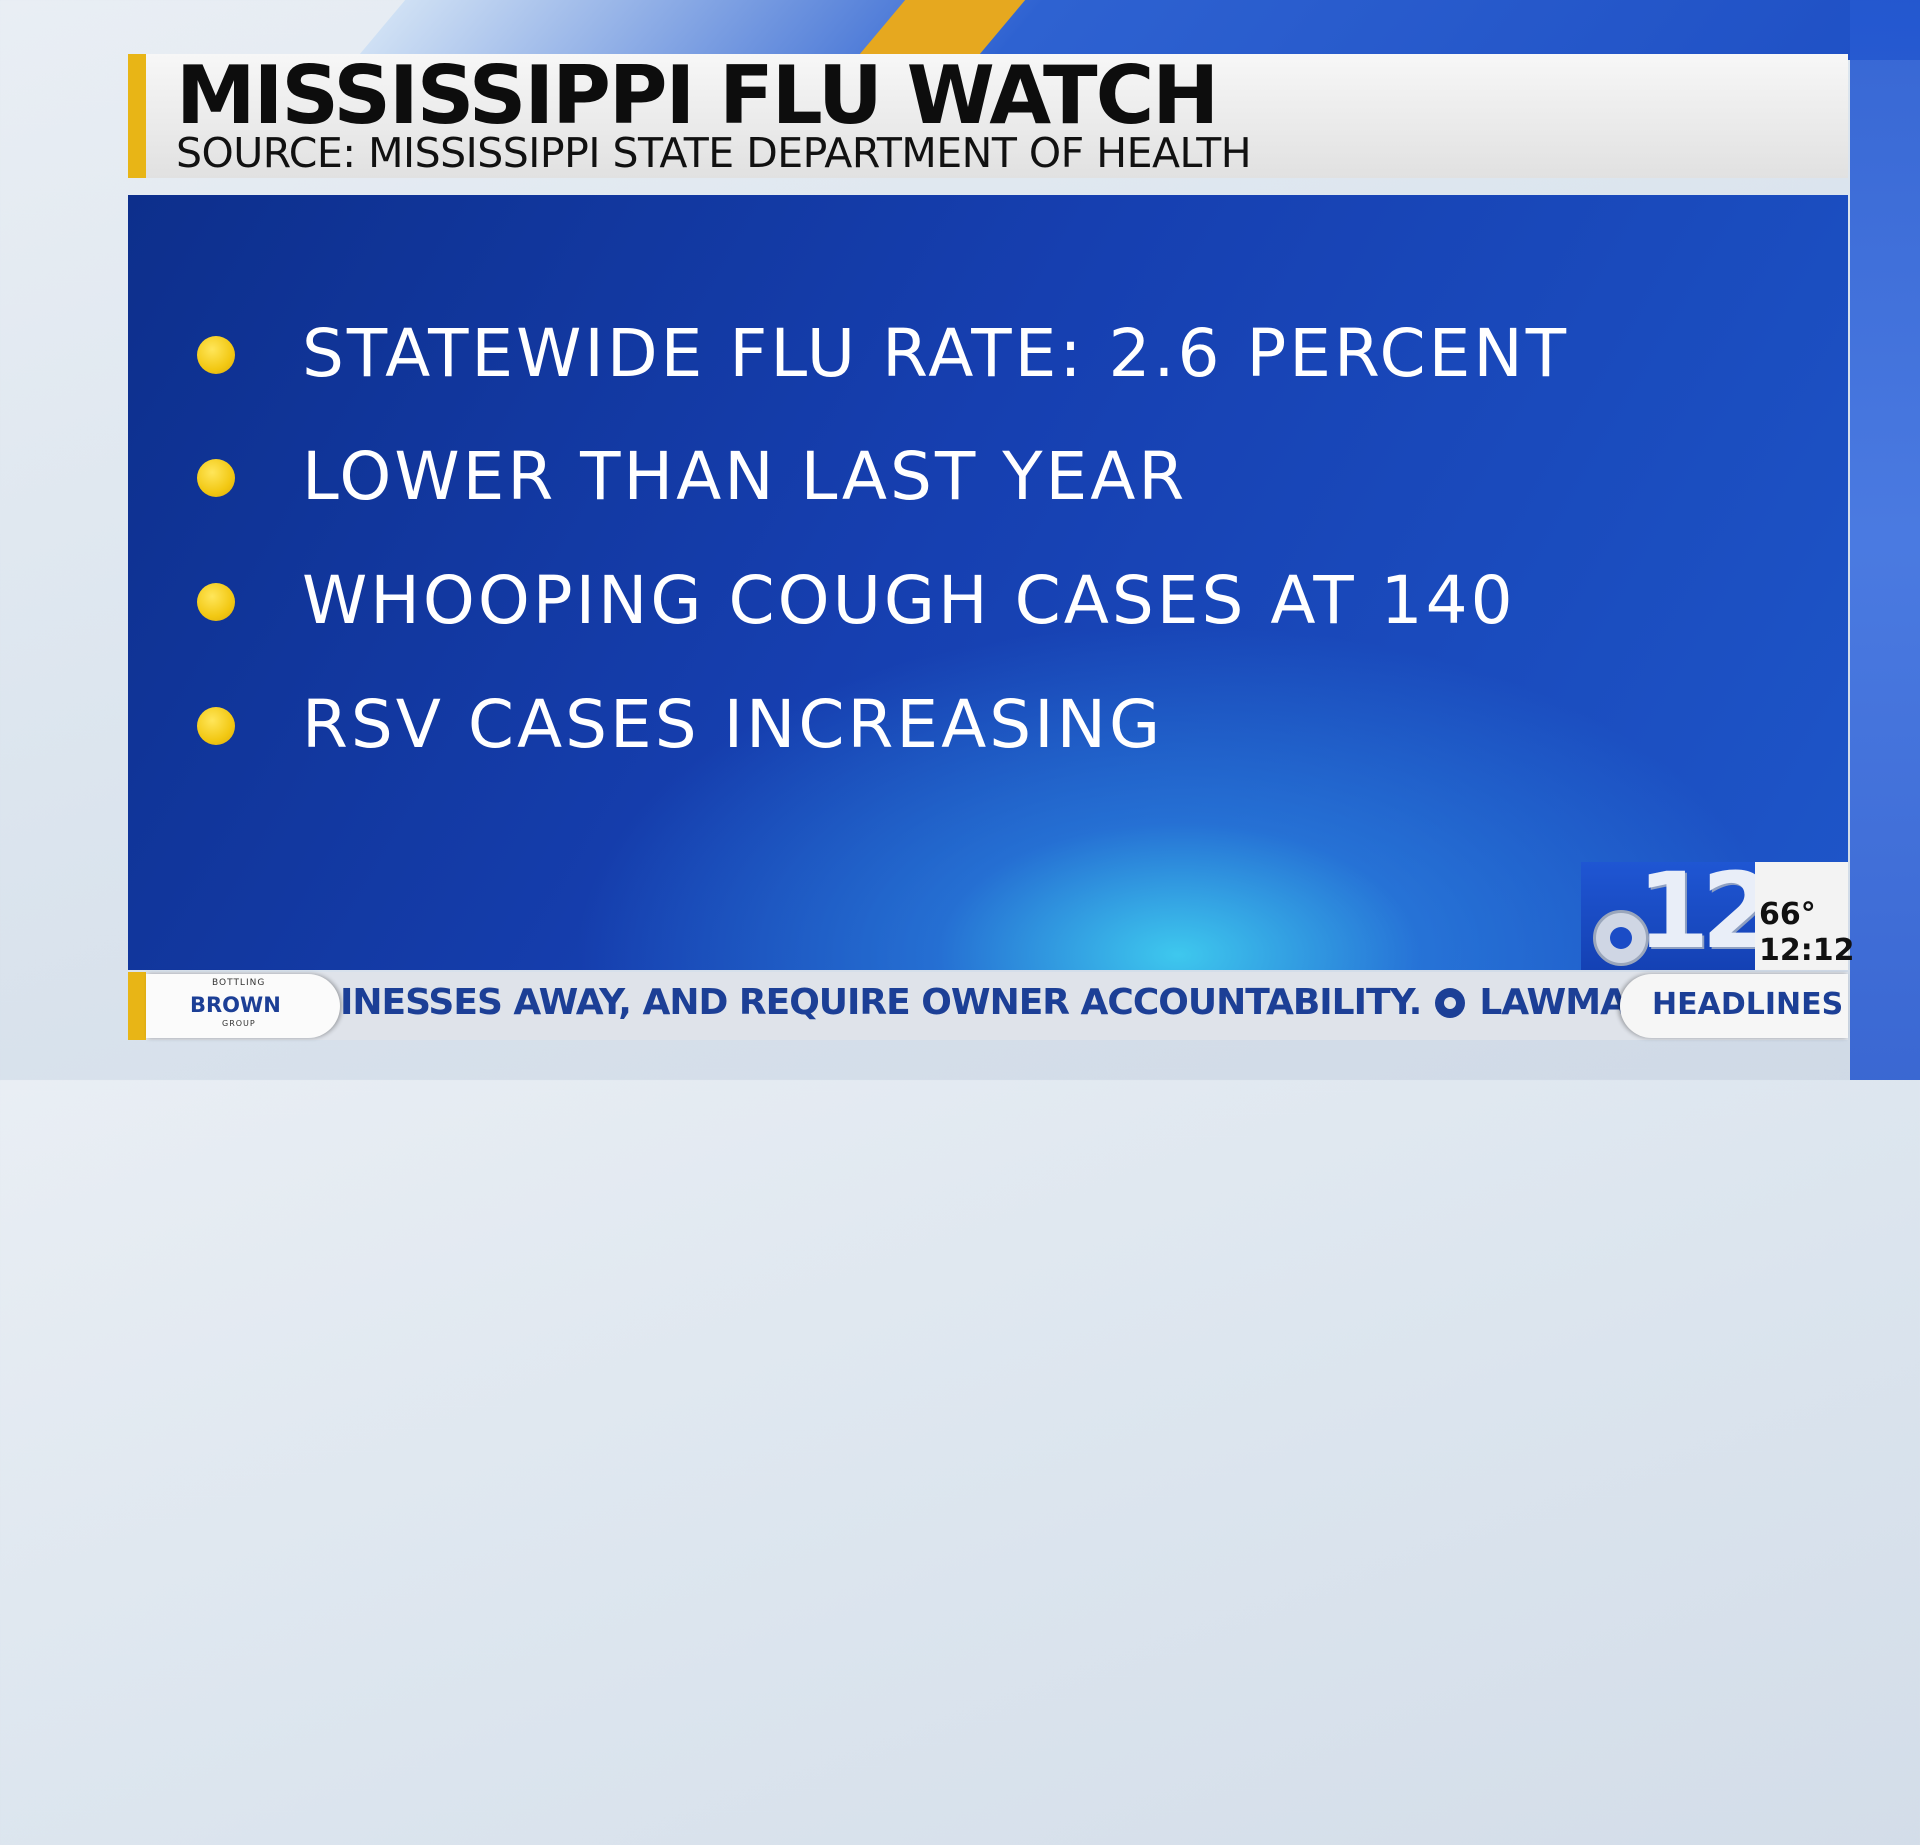  Describe the element at coordinates (1554, 1002) in the screenshot. I see `ticker-text-segment: LAWMAKERS` at that location.